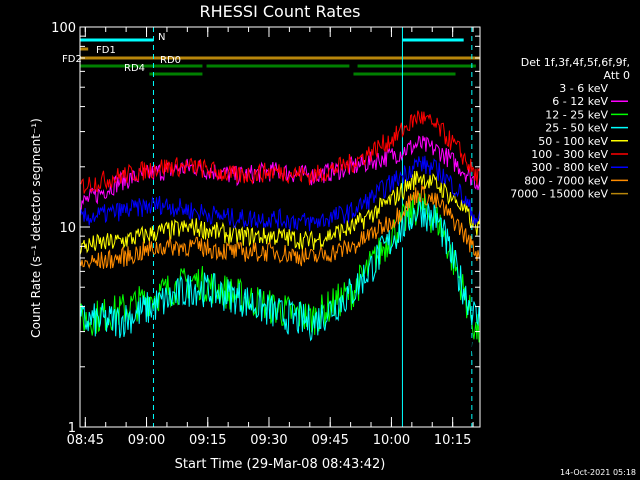  I want to click on y-tick-label: 100, so click(63, 28).